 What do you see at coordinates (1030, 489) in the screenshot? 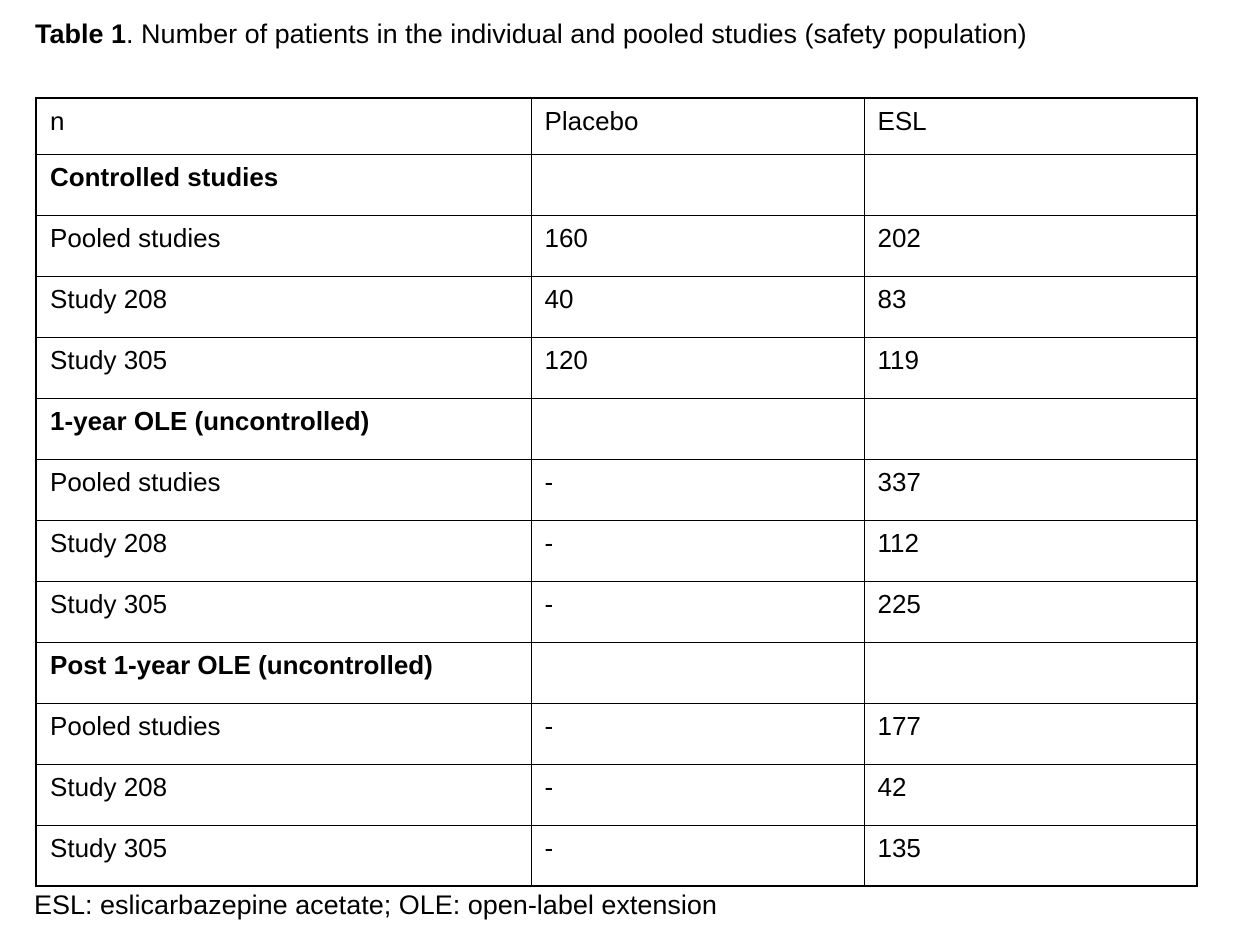
I see `esl-value-cell: 337` at bounding box center [1030, 489].